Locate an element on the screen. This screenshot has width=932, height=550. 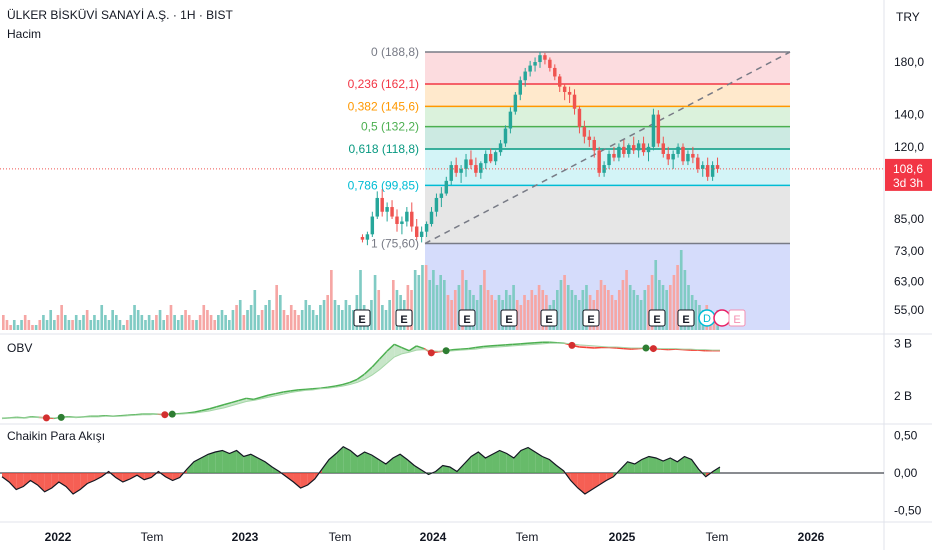
cmf-line is located at coordinates (361, 470).